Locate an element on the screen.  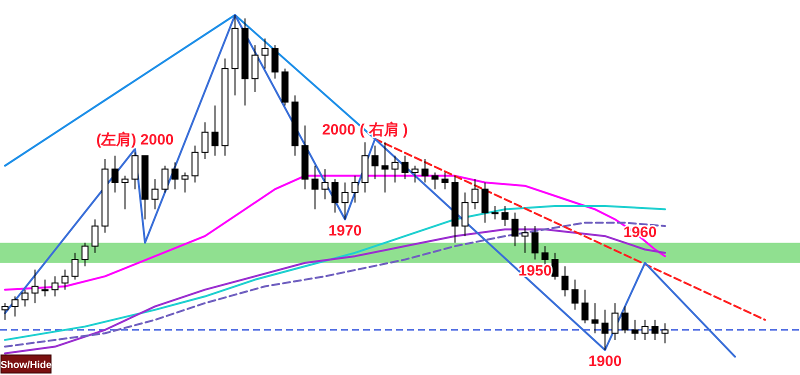
text: 1950 is located at coordinates (535, 271).